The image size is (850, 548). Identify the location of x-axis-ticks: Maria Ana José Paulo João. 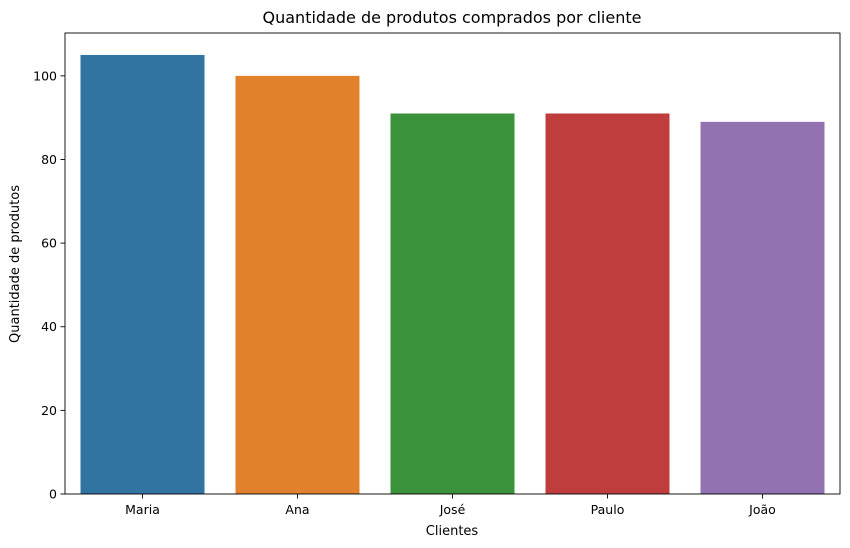
(450, 505).